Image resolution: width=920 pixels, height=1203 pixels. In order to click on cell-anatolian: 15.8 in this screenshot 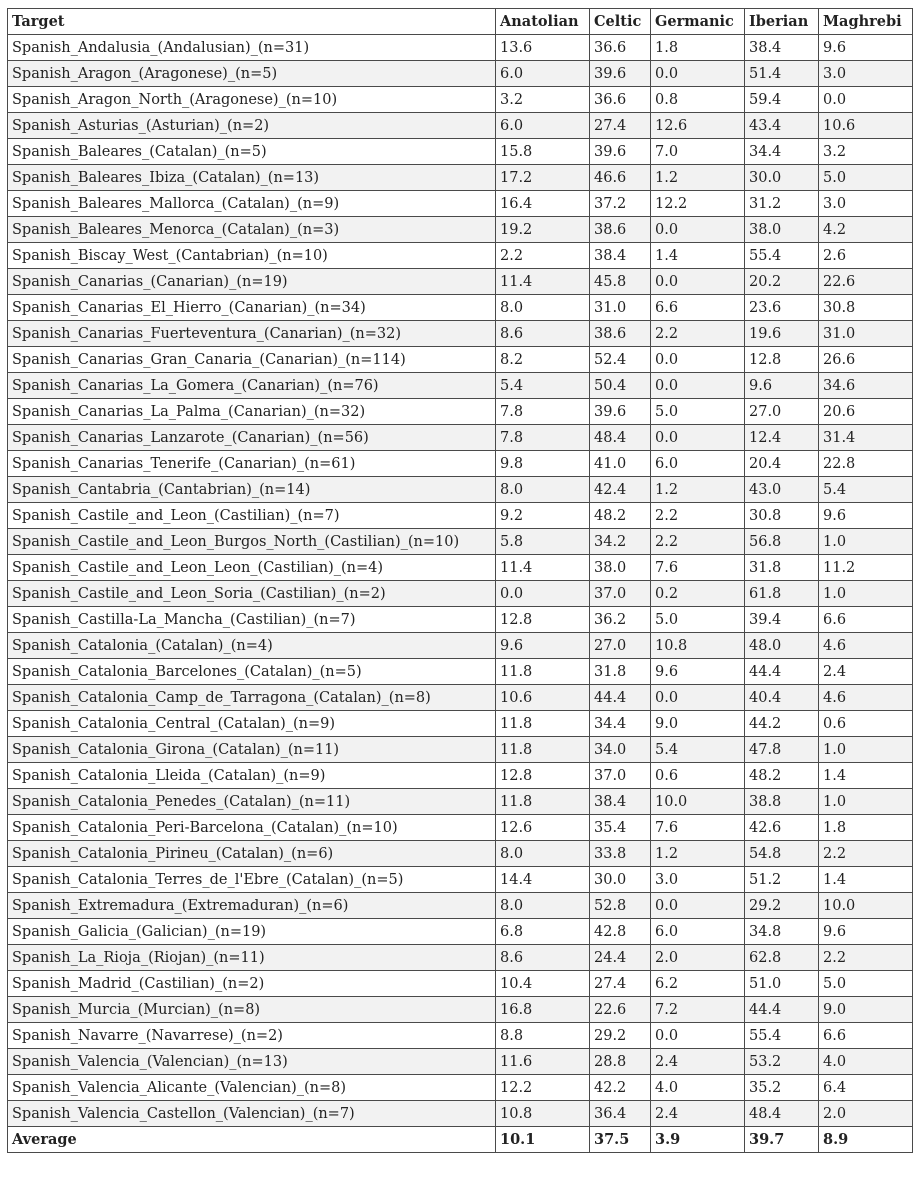, I will do `click(542, 151)`.